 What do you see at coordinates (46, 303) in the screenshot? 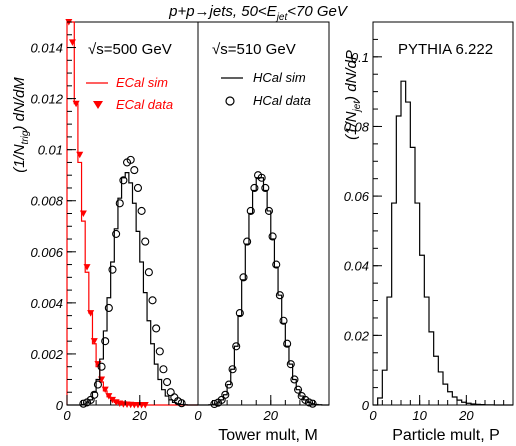
I see `y-tick-label: 0.004` at bounding box center [46, 303].